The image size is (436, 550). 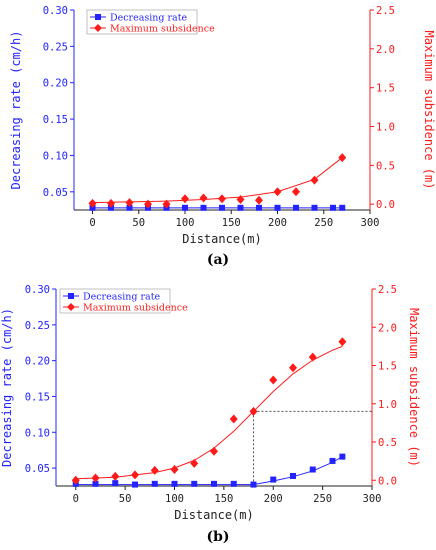 I want to click on legend-marker-decreasing-rate, so click(x=98, y=17).